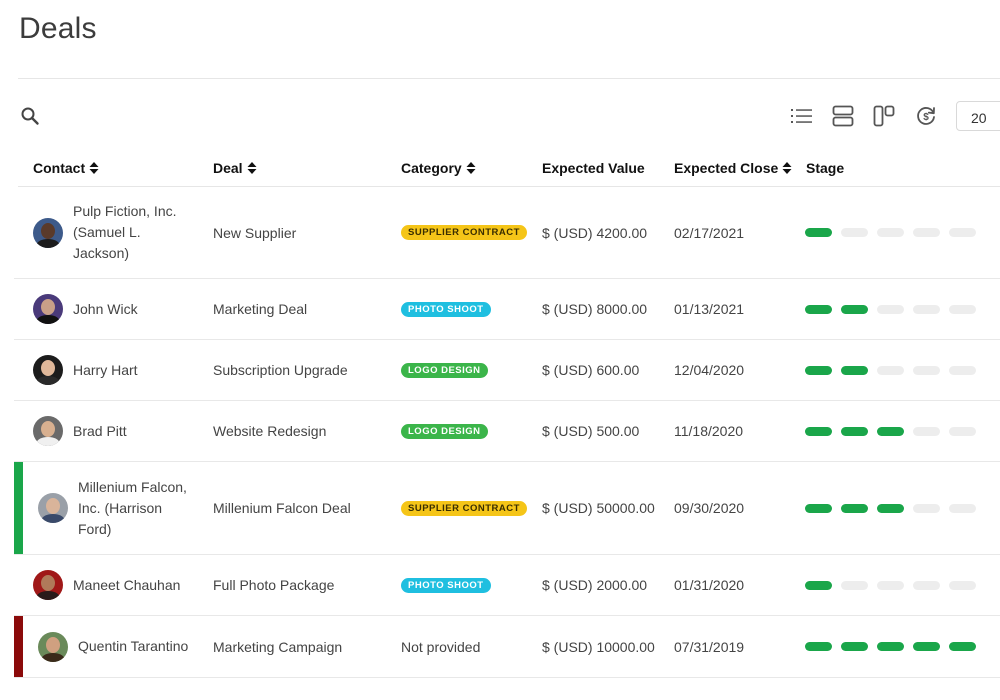  Describe the element at coordinates (709, 508) in the screenshot. I see `expected-close: 09/30/2020` at that location.